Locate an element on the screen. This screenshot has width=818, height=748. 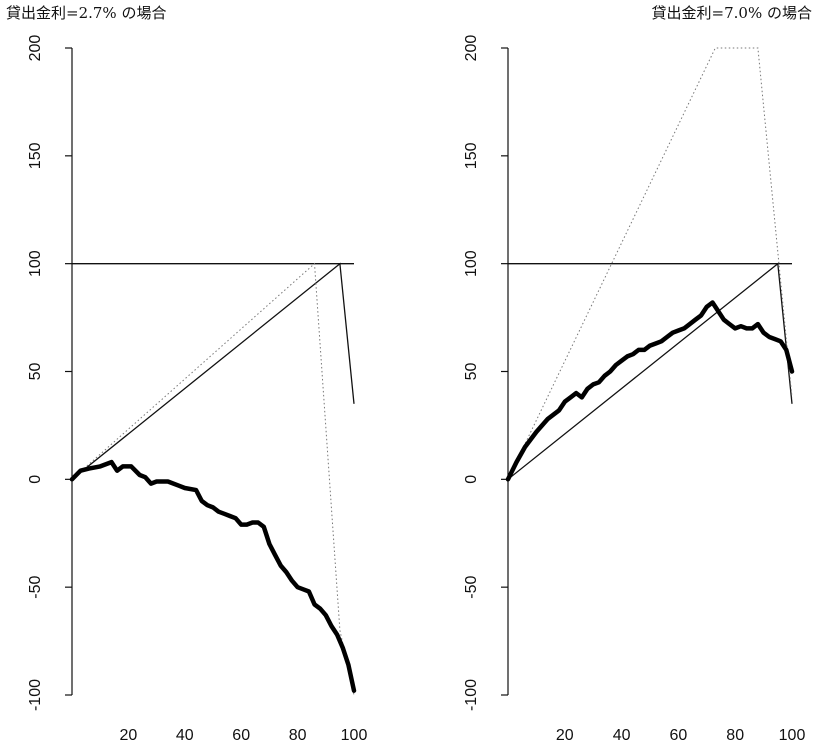
x-tick-label-1-1: 40 is located at coordinates (622, 735).